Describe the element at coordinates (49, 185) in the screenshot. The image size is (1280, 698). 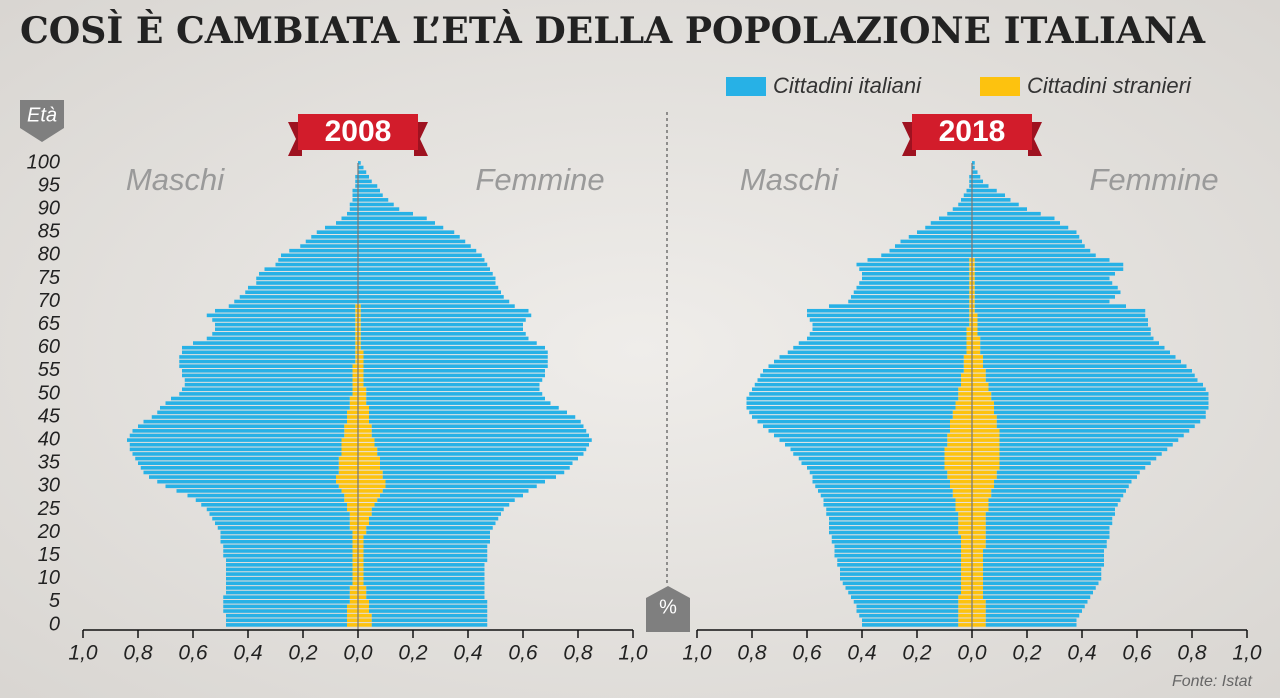
I see `y-tick-label: 95` at that location.